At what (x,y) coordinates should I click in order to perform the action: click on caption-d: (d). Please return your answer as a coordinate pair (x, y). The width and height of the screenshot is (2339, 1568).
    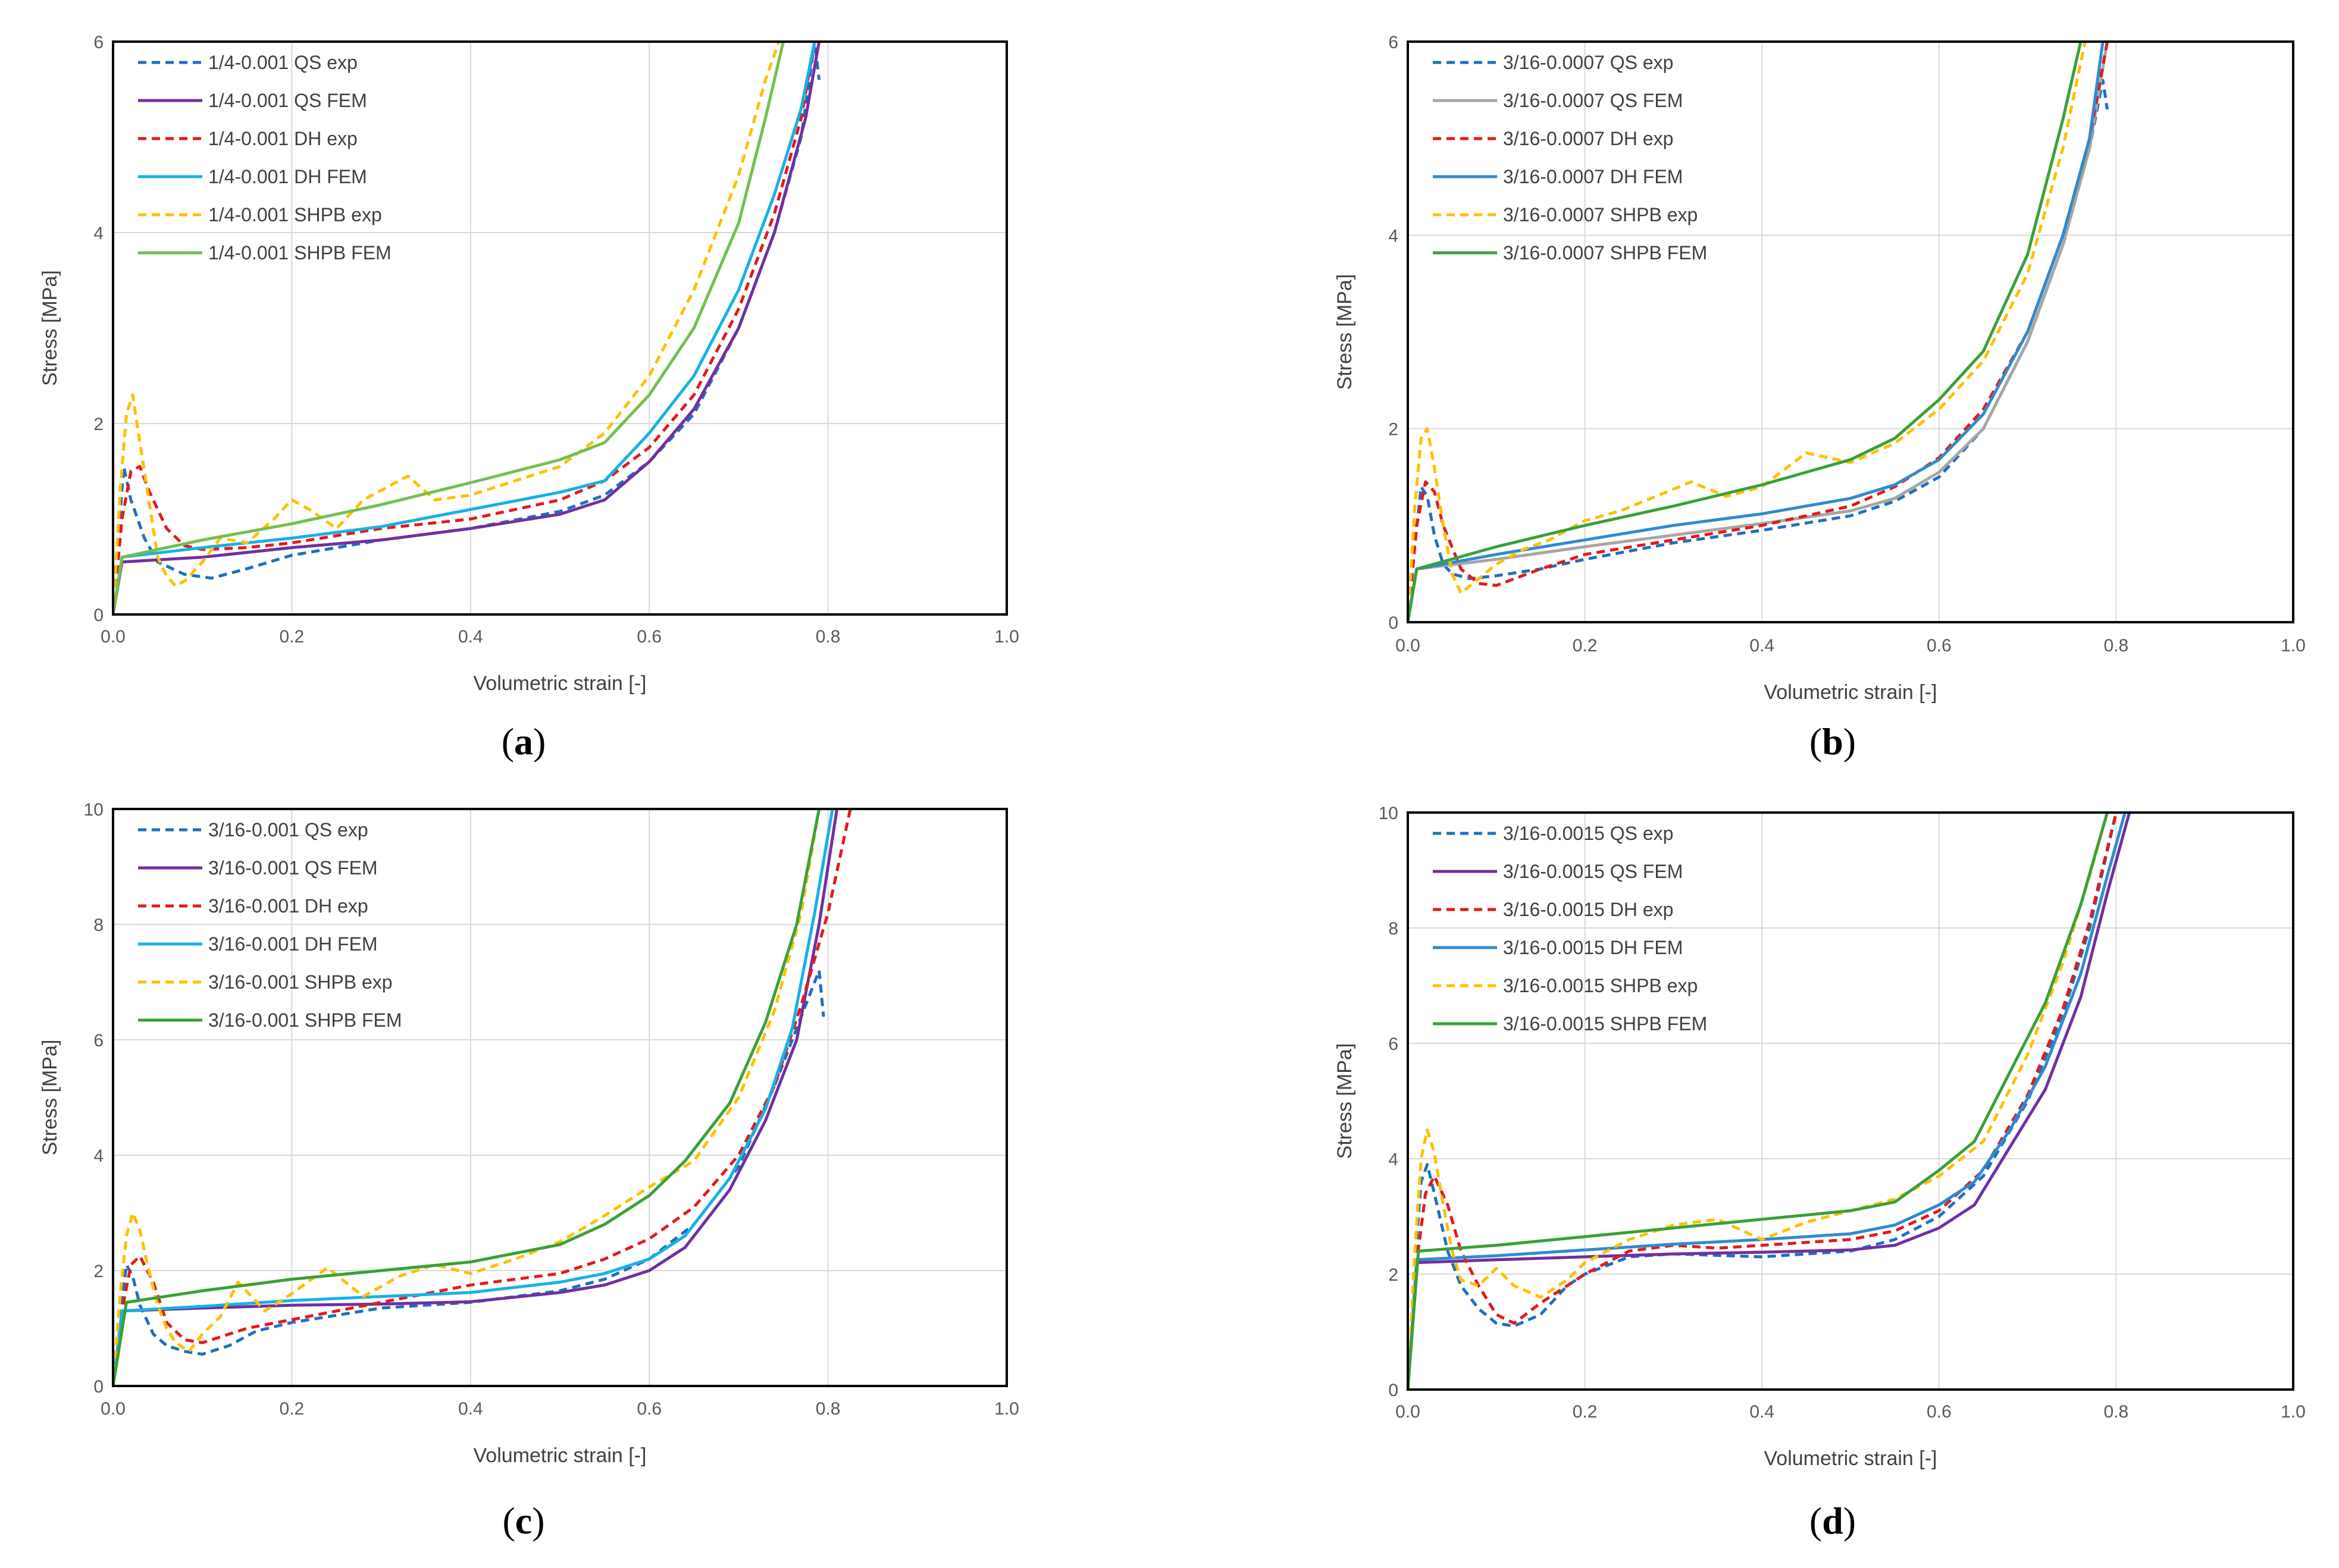
    Looking at the image, I should click on (1832, 1521).